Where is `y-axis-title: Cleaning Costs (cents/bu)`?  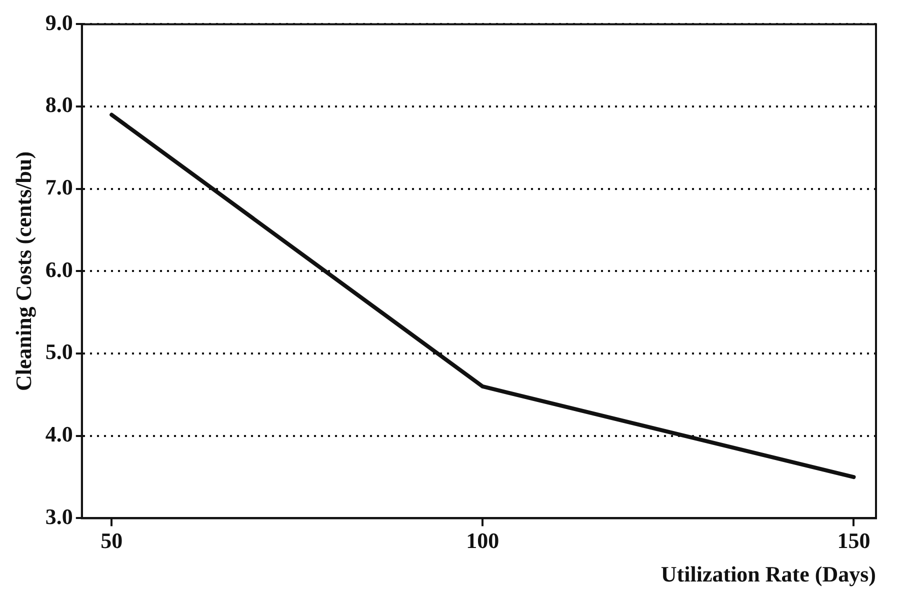
y-axis-title: Cleaning Costs (cents/bu) is located at coordinates (23, 271).